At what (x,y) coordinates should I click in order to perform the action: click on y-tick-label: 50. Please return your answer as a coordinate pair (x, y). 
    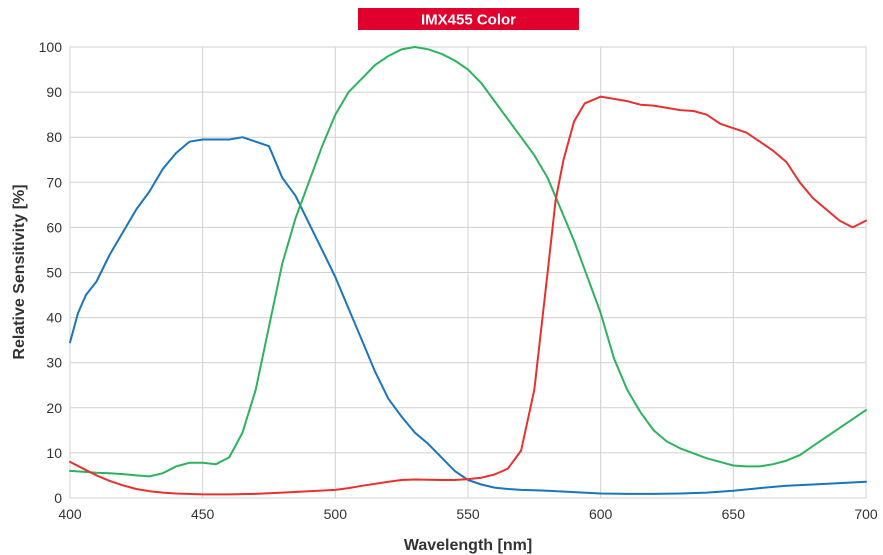
    Looking at the image, I should click on (54, 273).